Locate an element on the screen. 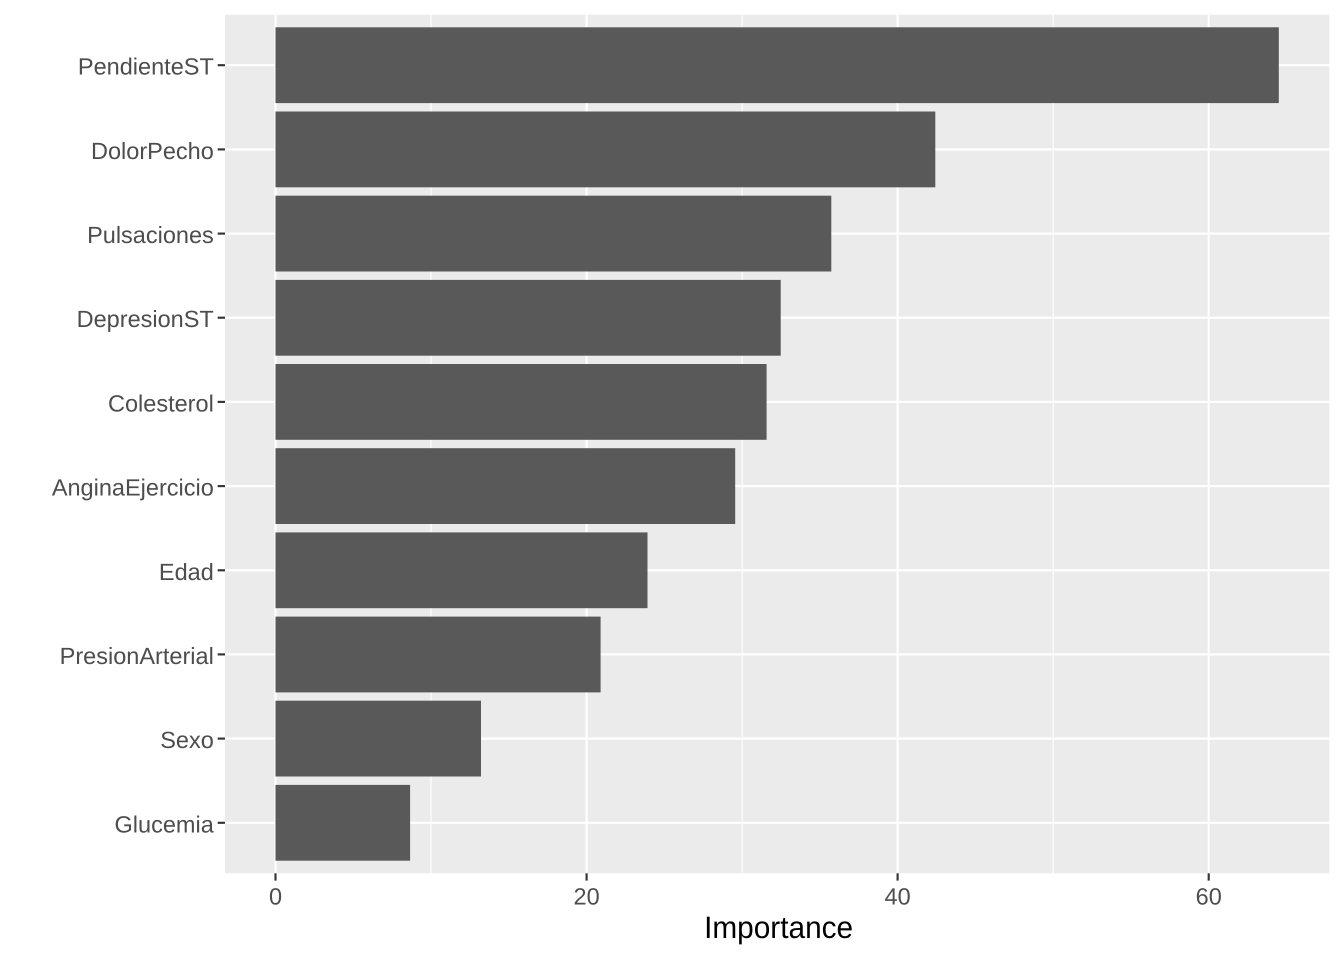 This screenshot has height=960, width=1344. svg-text: 20 is located at coordinates (587, 897).